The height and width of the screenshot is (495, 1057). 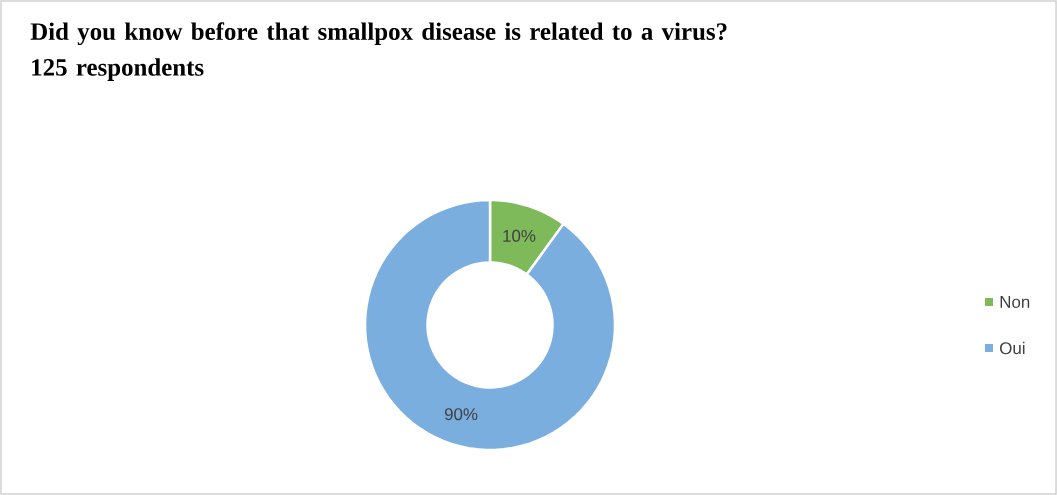 What do you see at coordinates (461, 414) in the screenshot?
I see `data-label: 90%` at bounding box center [461, 414].